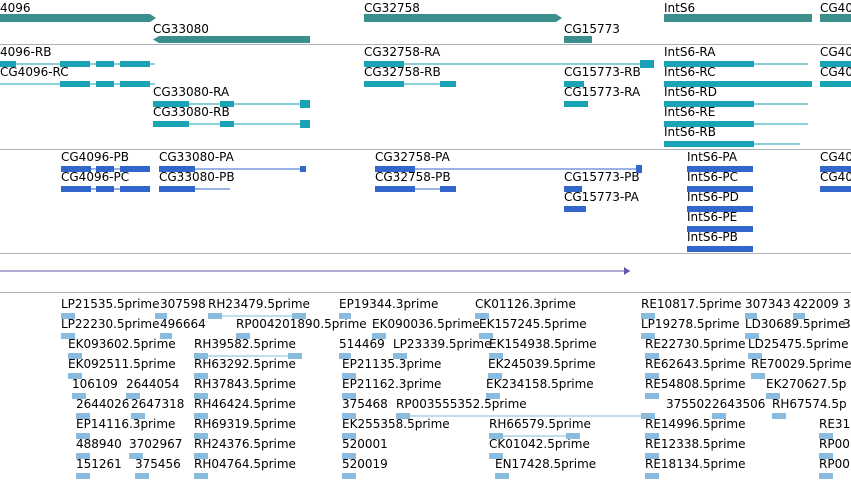 The width and height of the screenshot is (851, 481). I want to click on est-label: RH69319.5prime, so click(245, 424).